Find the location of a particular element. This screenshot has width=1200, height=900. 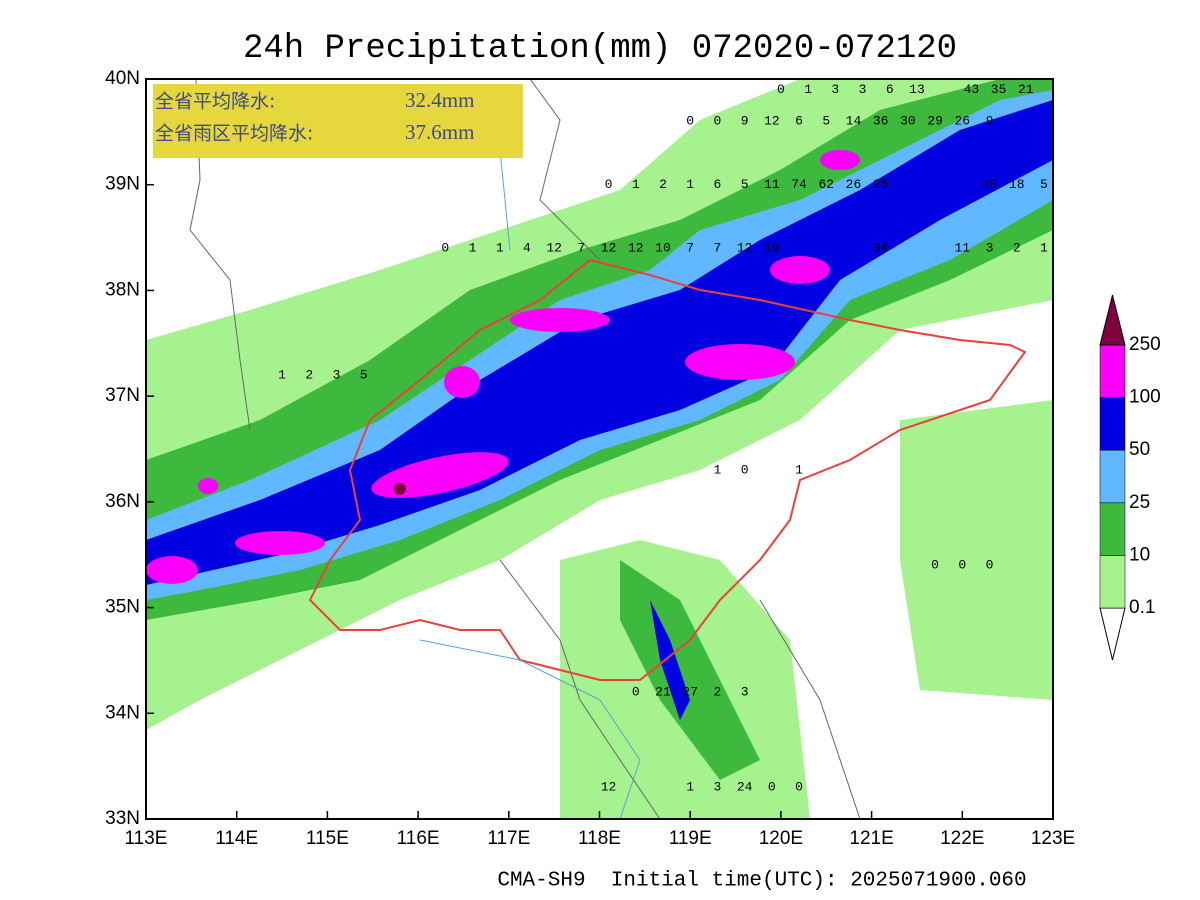

colorbar-label: 0.1 is located at coordinates (1142, 607).